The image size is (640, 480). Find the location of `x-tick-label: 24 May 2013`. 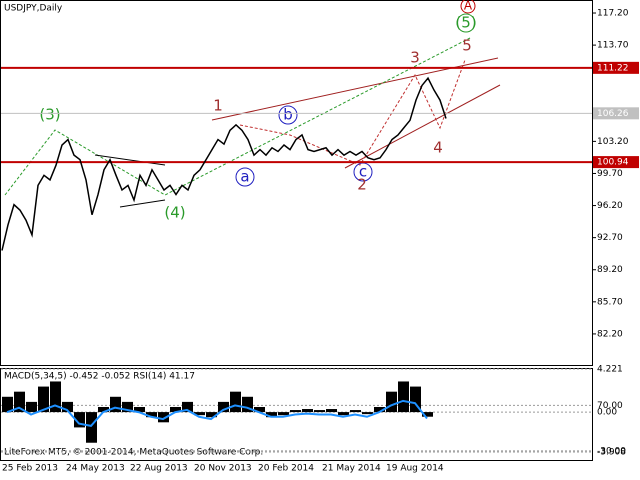

x-tick-label: 24 May 2013 is located at coordinates (95, 469).